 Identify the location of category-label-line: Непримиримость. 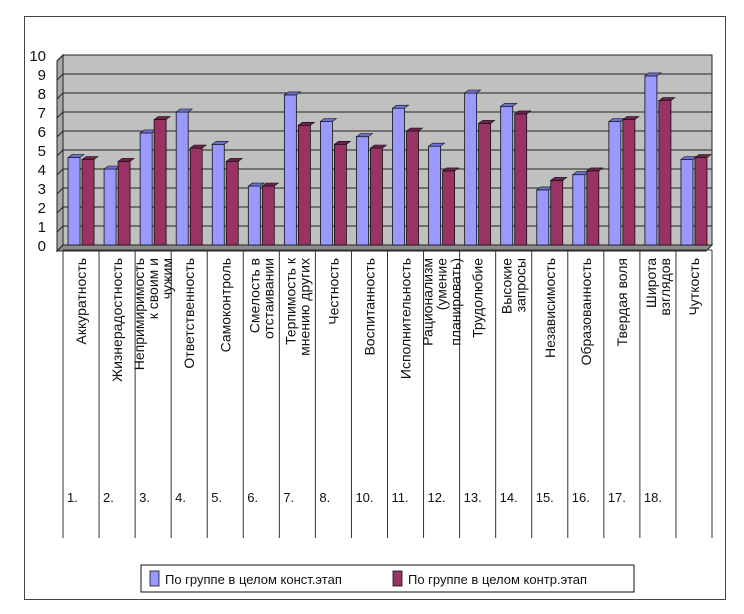
(139, 314).